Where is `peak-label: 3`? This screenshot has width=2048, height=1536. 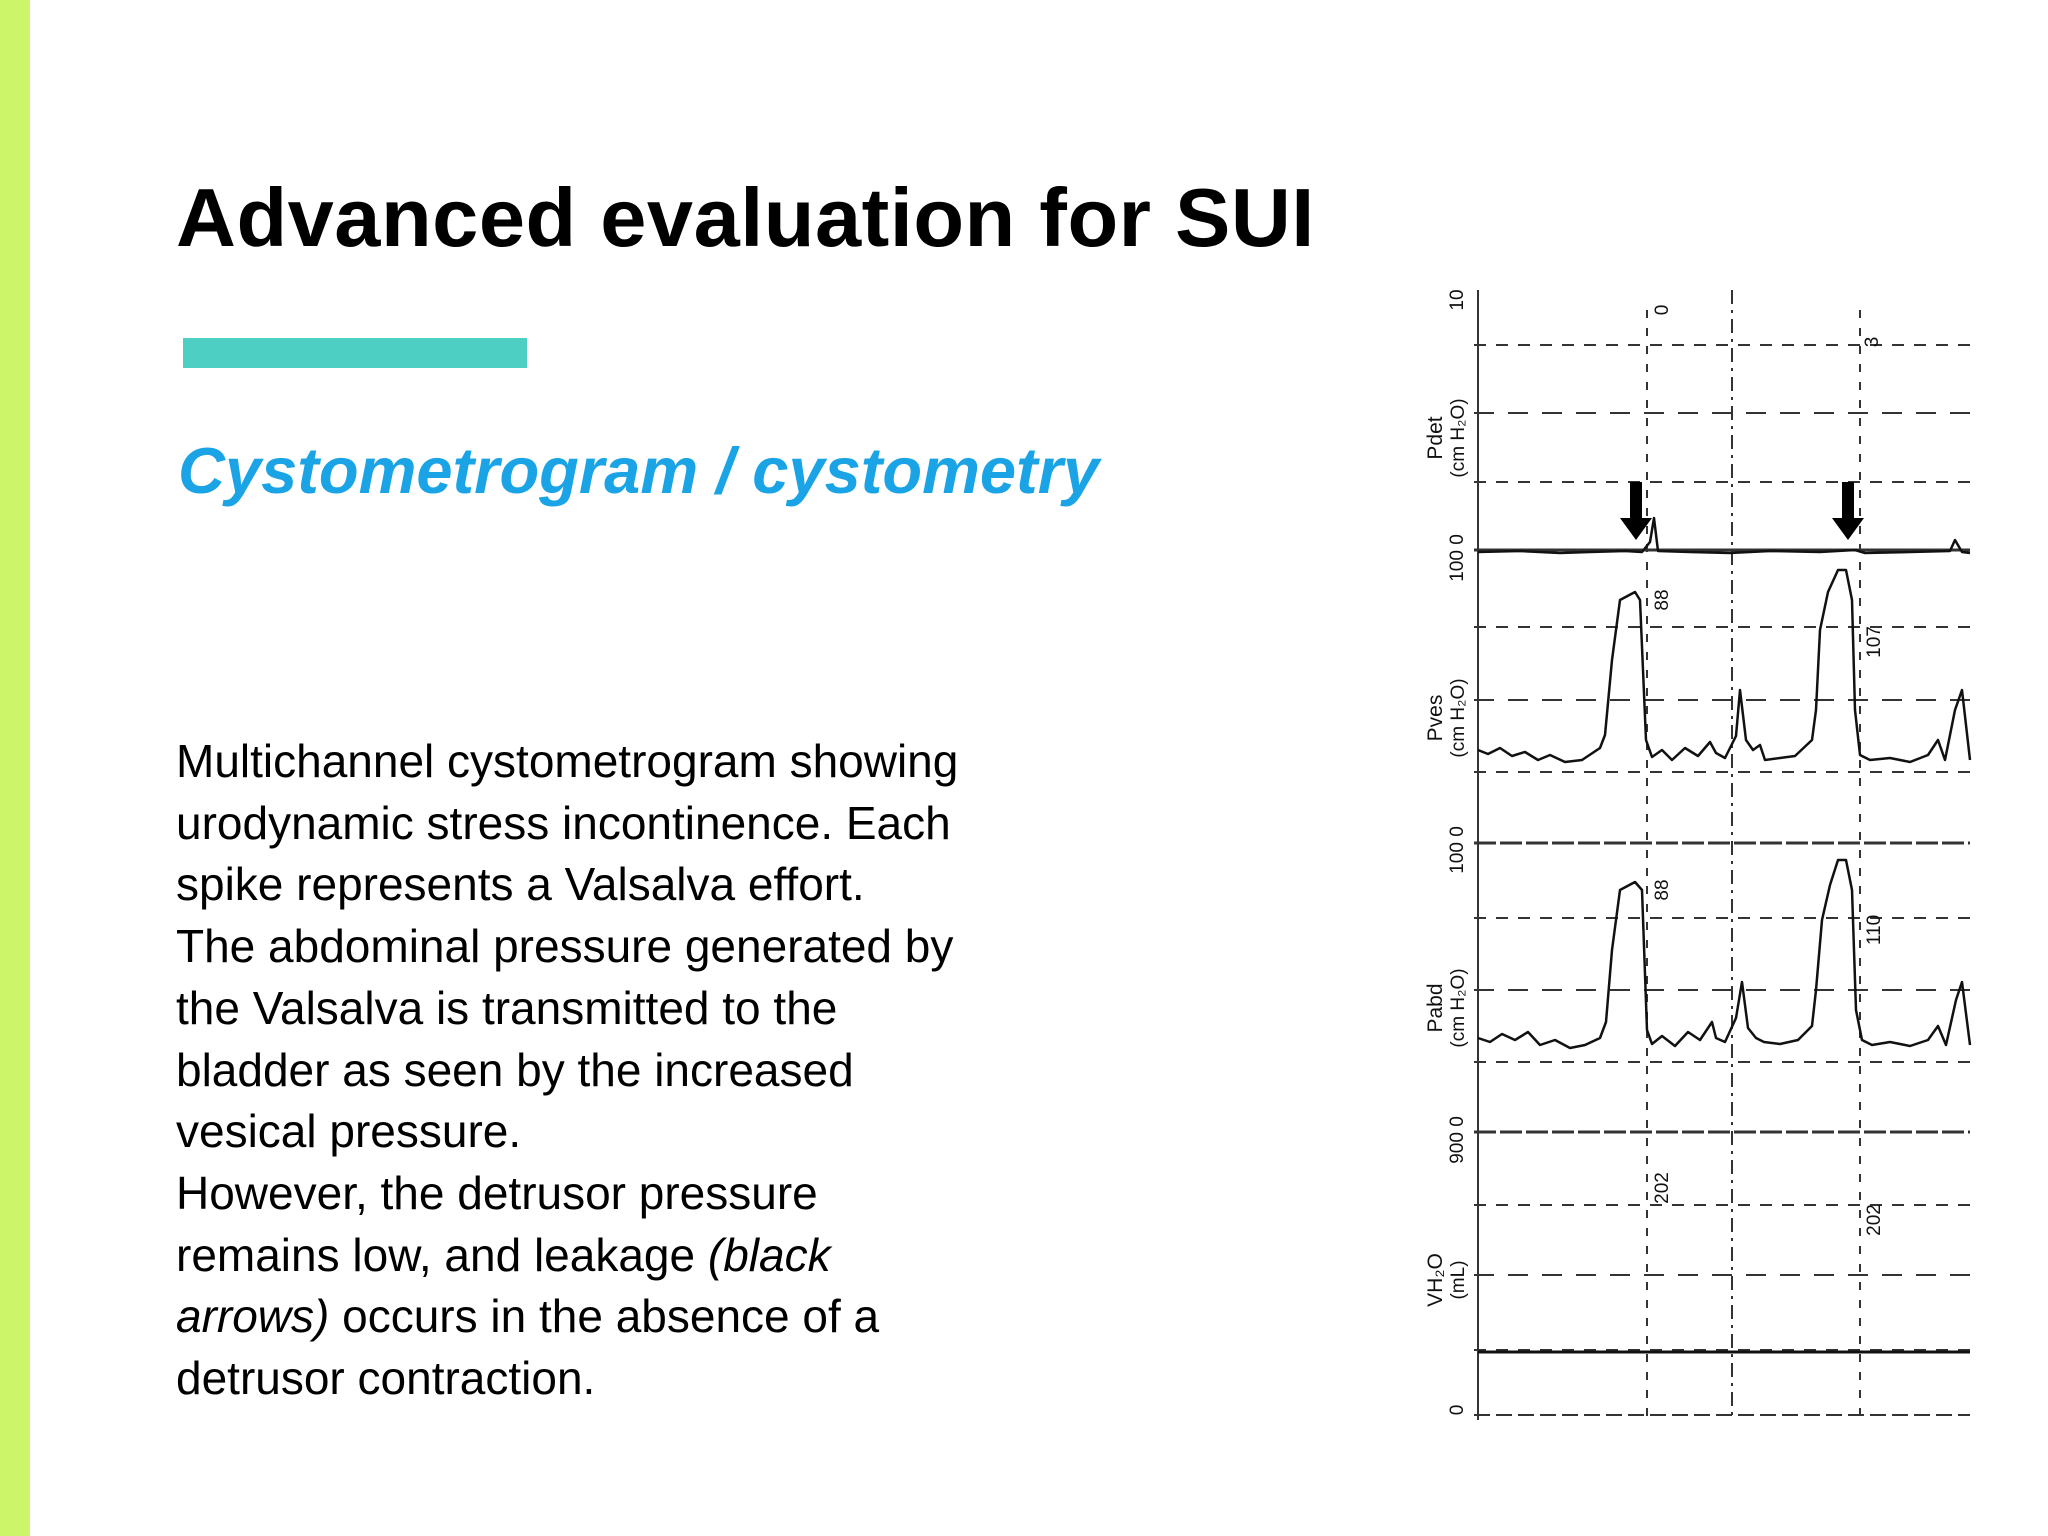 peak-label: 3 is located at coordinates (1872, 342).